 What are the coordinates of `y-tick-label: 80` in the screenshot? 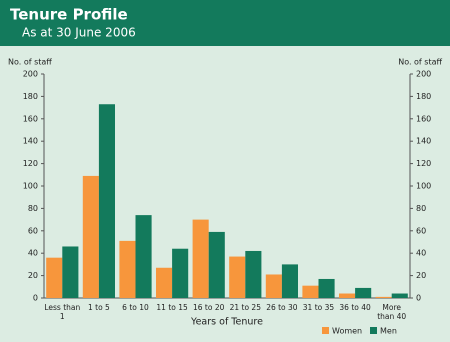 It's located at (33, 208).